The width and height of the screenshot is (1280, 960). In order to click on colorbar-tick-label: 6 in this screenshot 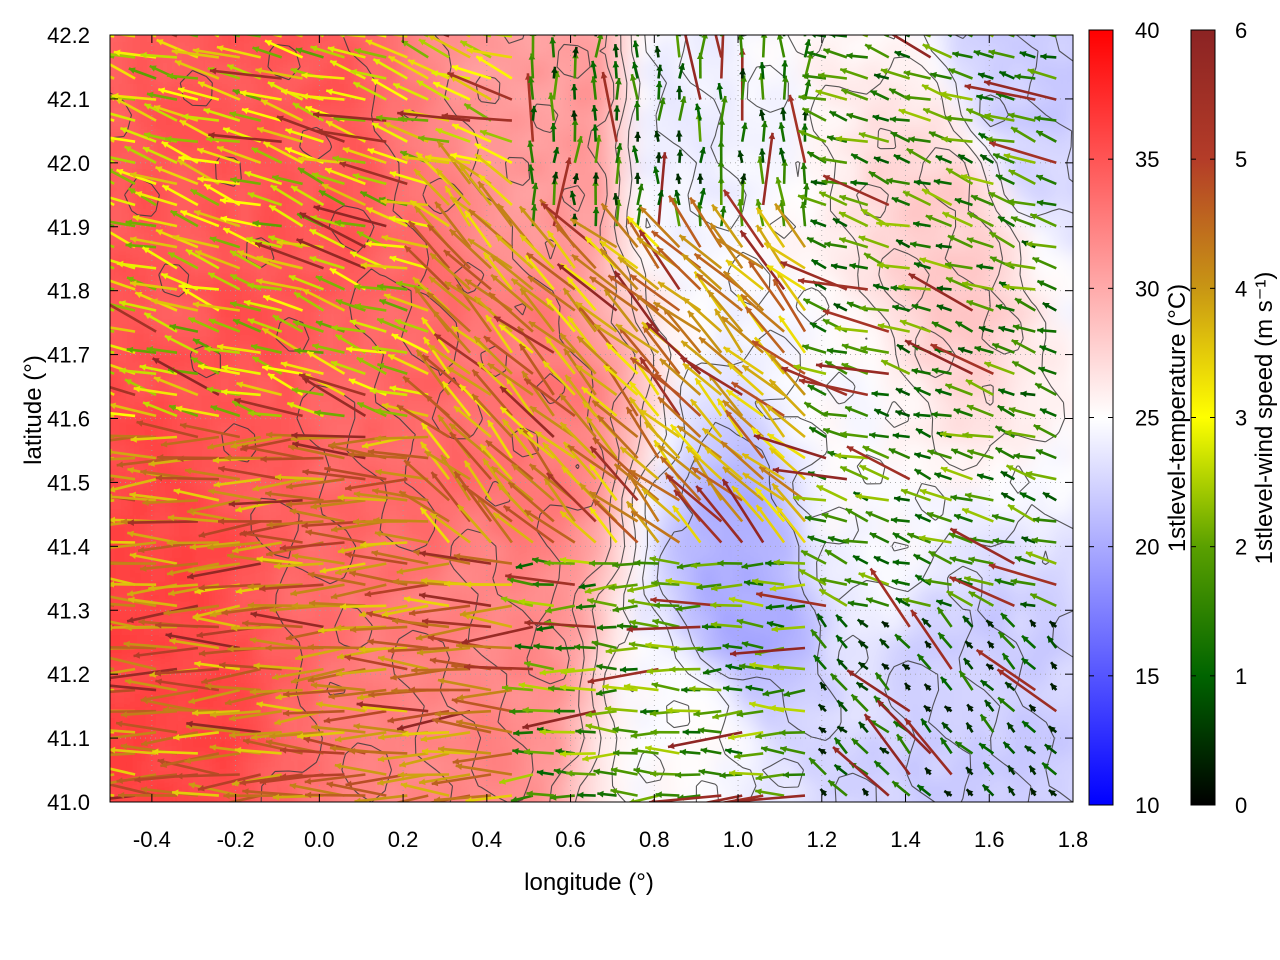, I will do `click(1241, 30)`.